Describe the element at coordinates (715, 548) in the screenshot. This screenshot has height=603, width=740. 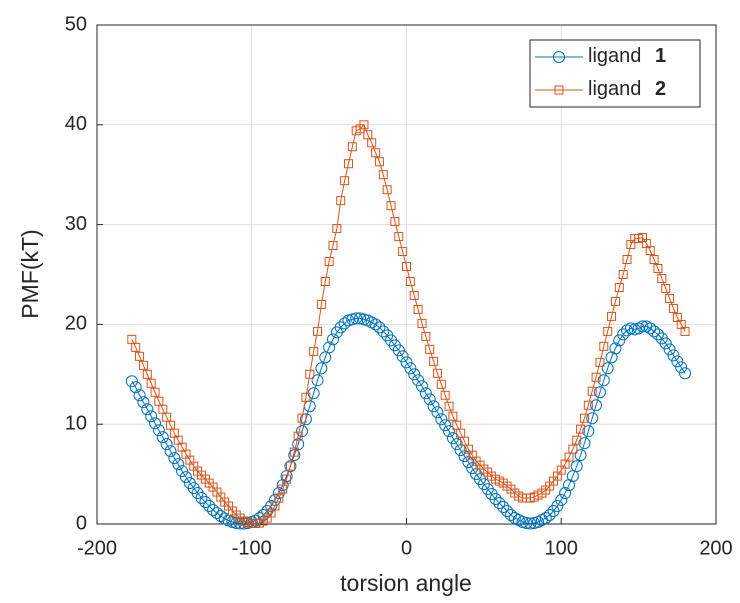
I see `x-tick-label: 200` at that location.